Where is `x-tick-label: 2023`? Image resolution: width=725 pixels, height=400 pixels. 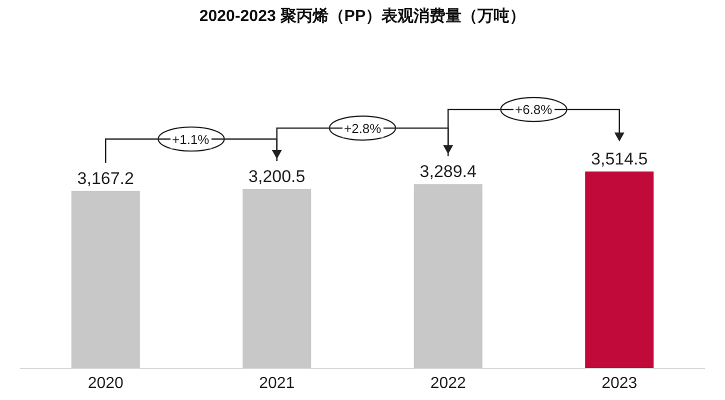 x-tick-label: 2023 is located at coordinates (620, 383).